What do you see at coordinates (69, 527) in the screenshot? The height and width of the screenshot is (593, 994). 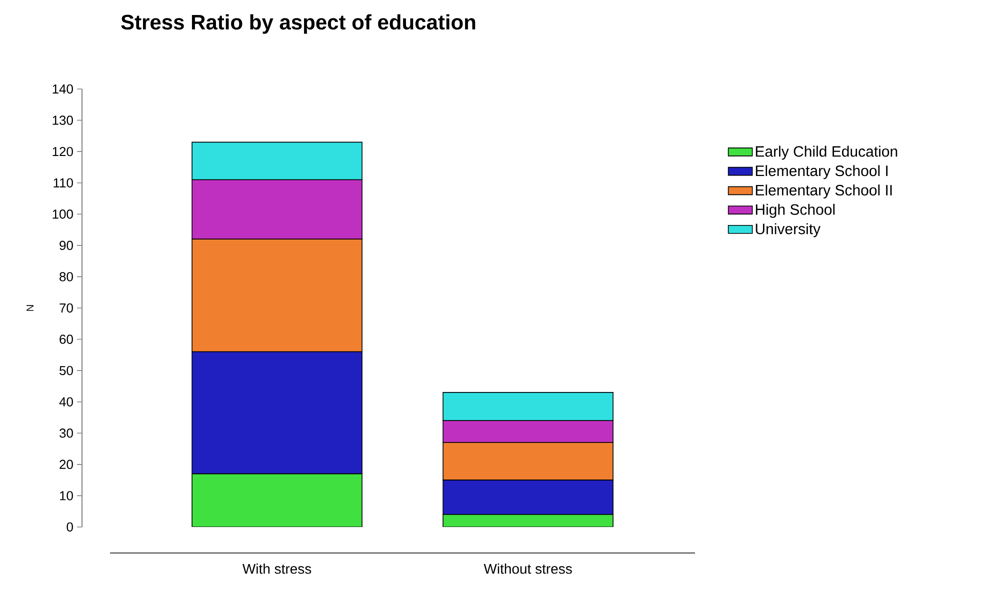 I see `y-tick-label: 0` at bounding box center [69, 527].